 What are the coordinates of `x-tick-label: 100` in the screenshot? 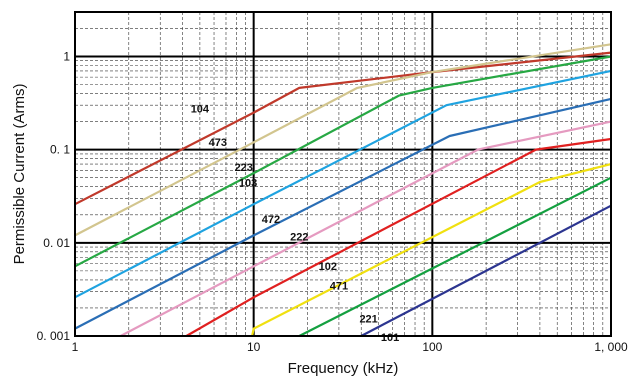 It's located at (432, 347).